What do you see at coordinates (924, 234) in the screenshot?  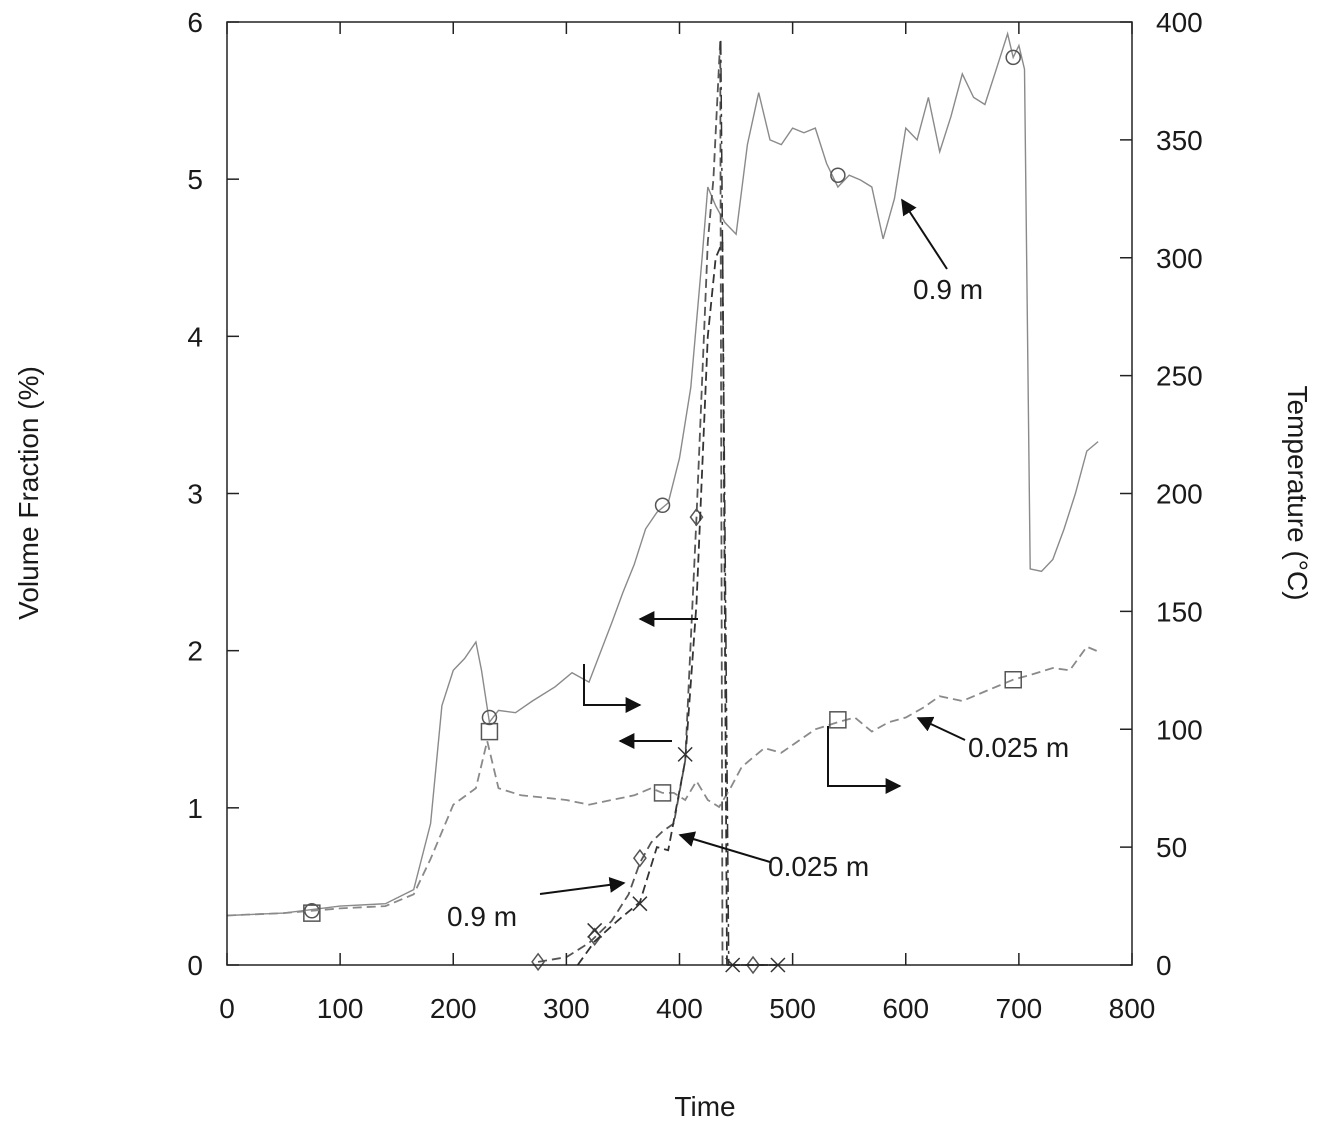 I see `callout-arrow-0.9m-temperature` at bounding box center [924, 234].